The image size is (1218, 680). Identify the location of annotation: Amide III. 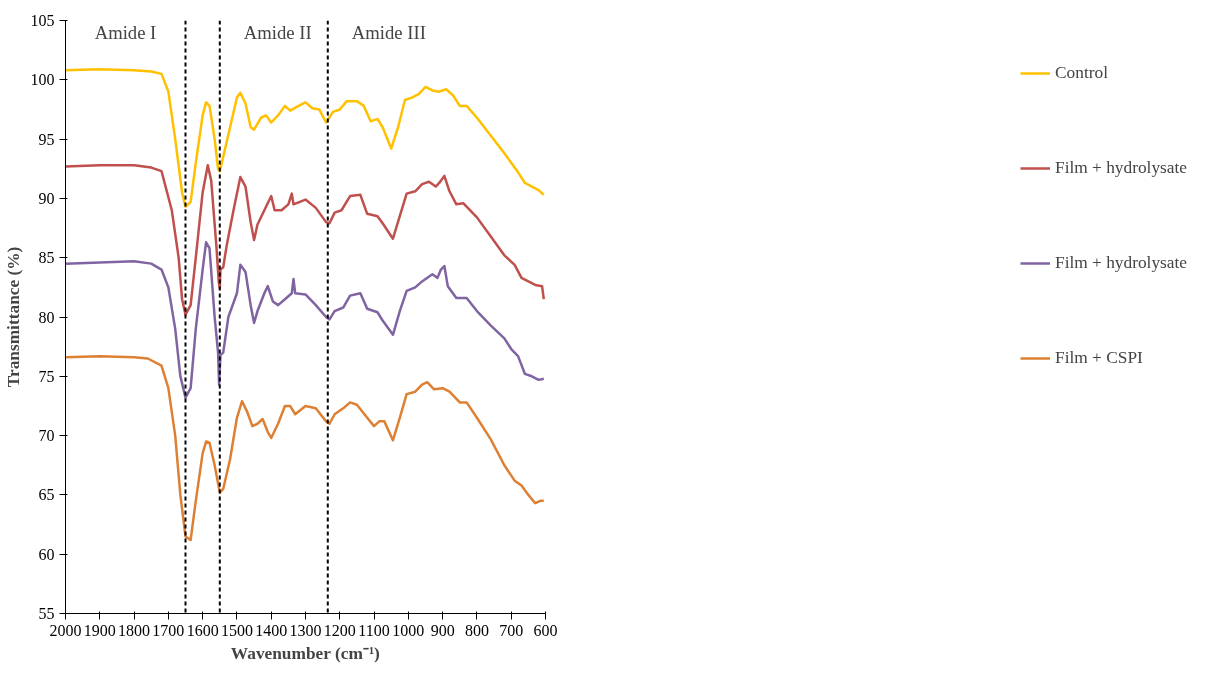
(388, 32).